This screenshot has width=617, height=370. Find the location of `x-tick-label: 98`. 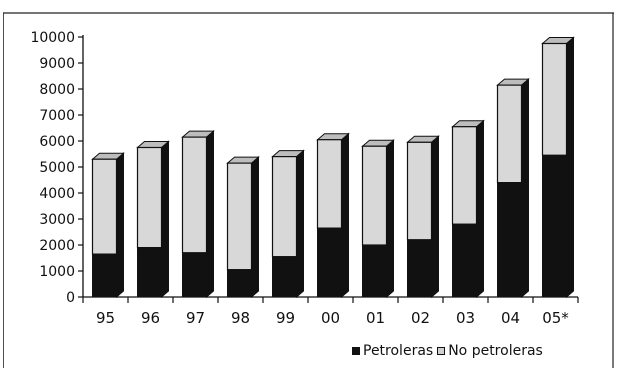

x-tick-label: 98 is located at coordinates (240, 318).